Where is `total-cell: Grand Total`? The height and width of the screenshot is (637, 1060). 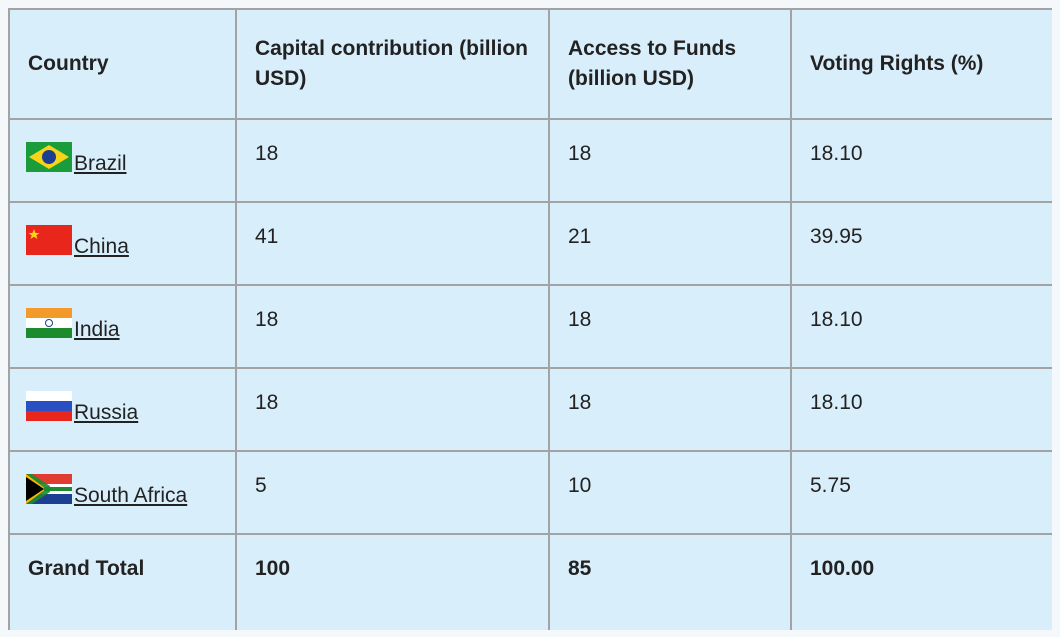
total-cell: Grand Total is located at coordinates (122, 581).